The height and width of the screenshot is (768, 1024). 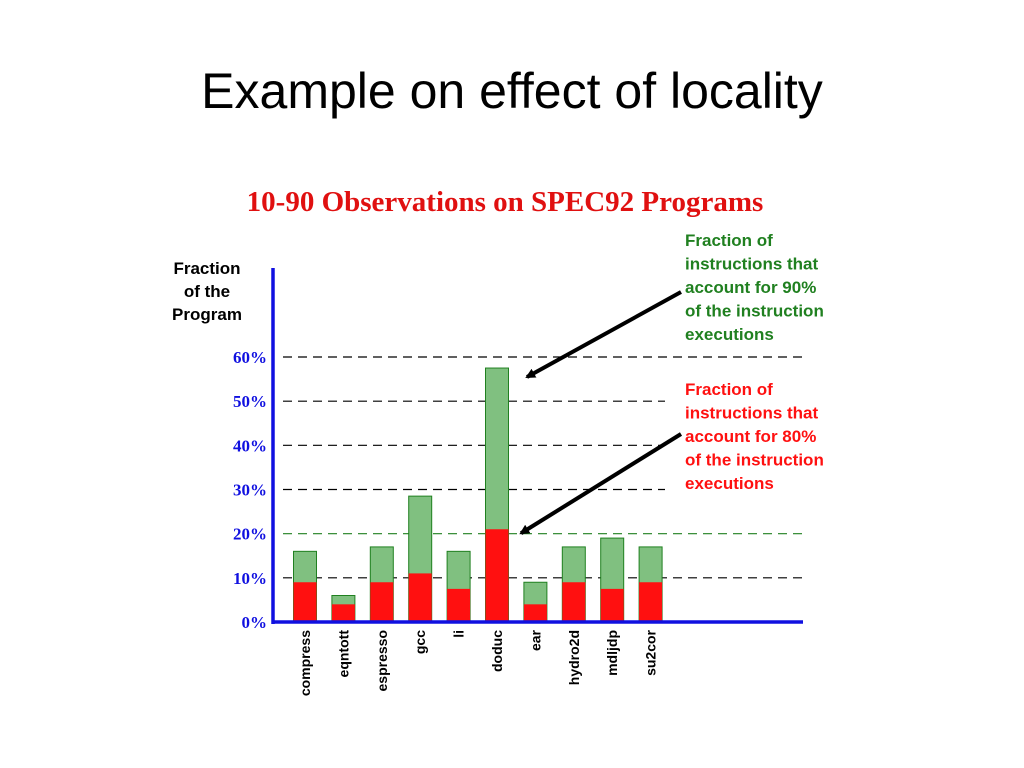 What do you see at coordinates (382, 660) in the screenshot?
I see `x-tick-label-espresso: espresso` at bounding box center [382, 660].